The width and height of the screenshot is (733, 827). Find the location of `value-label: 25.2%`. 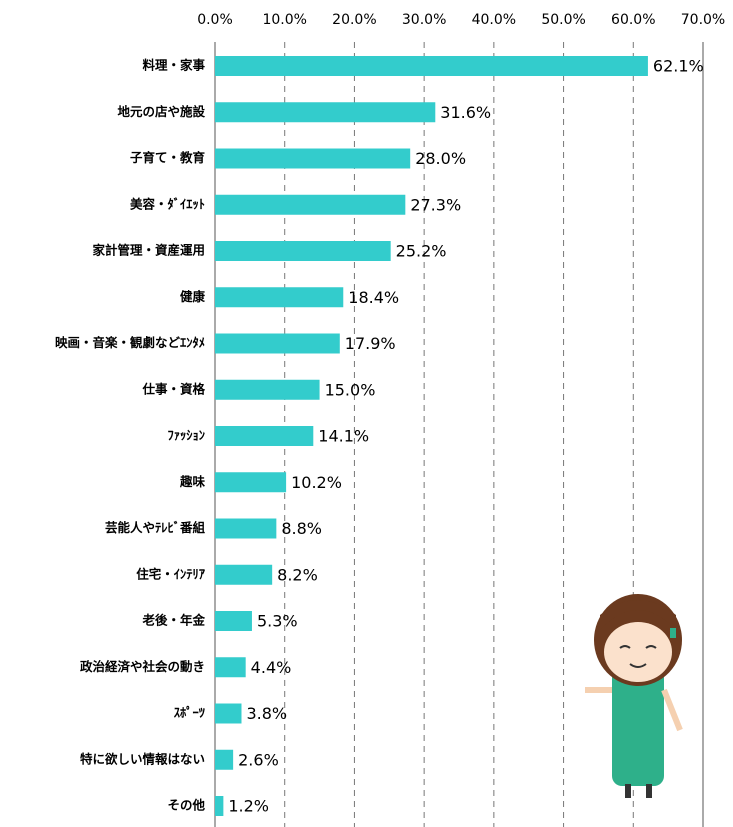

value-label: 25.2% is located at coordinates (421, 251).